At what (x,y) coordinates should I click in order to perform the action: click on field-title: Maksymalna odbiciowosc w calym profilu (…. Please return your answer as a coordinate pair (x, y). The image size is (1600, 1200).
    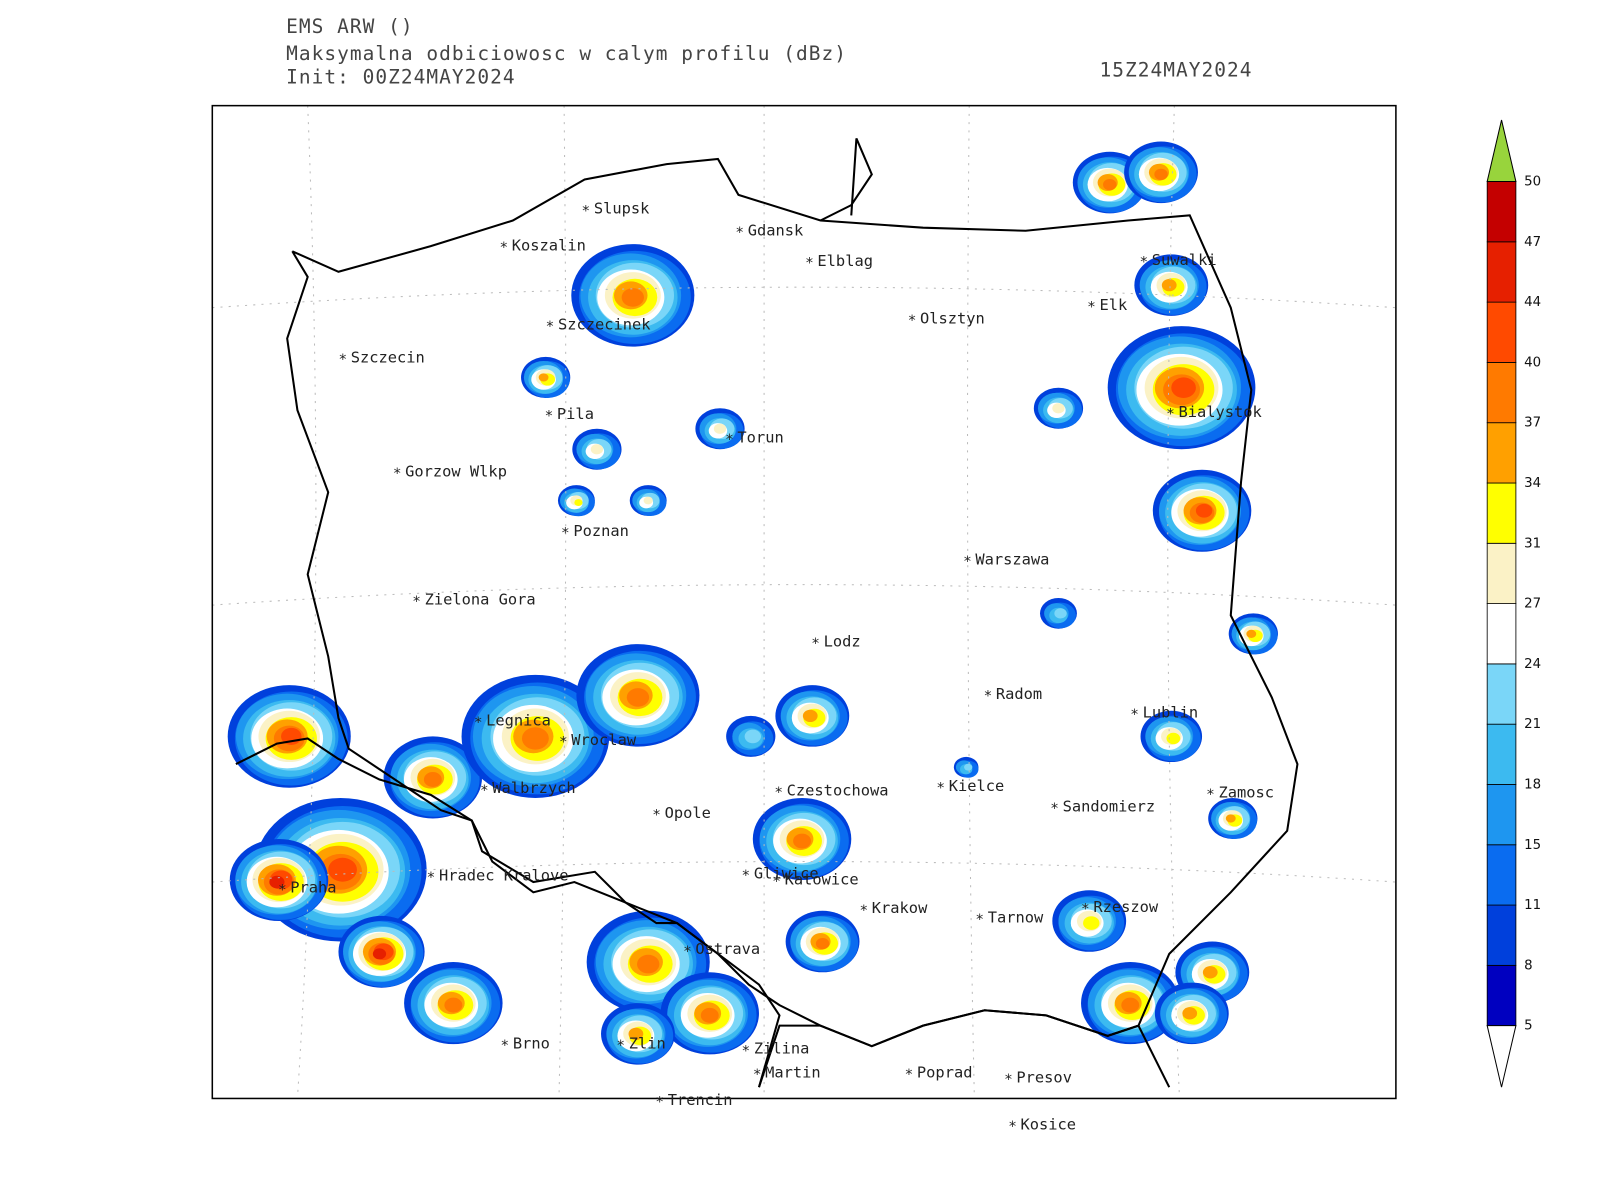
    Looking at the image, I should click on (566, 53).